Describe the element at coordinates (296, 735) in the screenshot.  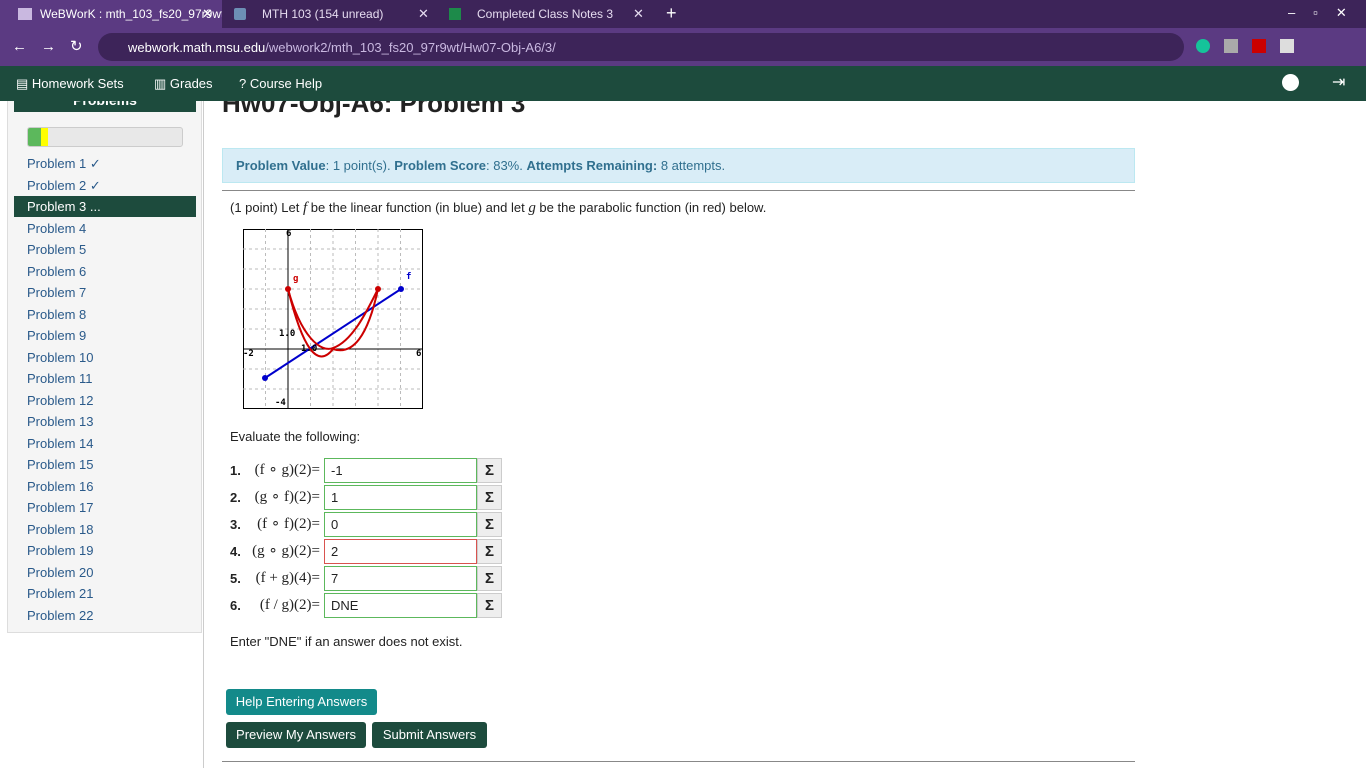
I see `preview-button: Preview My Answers` at that location.